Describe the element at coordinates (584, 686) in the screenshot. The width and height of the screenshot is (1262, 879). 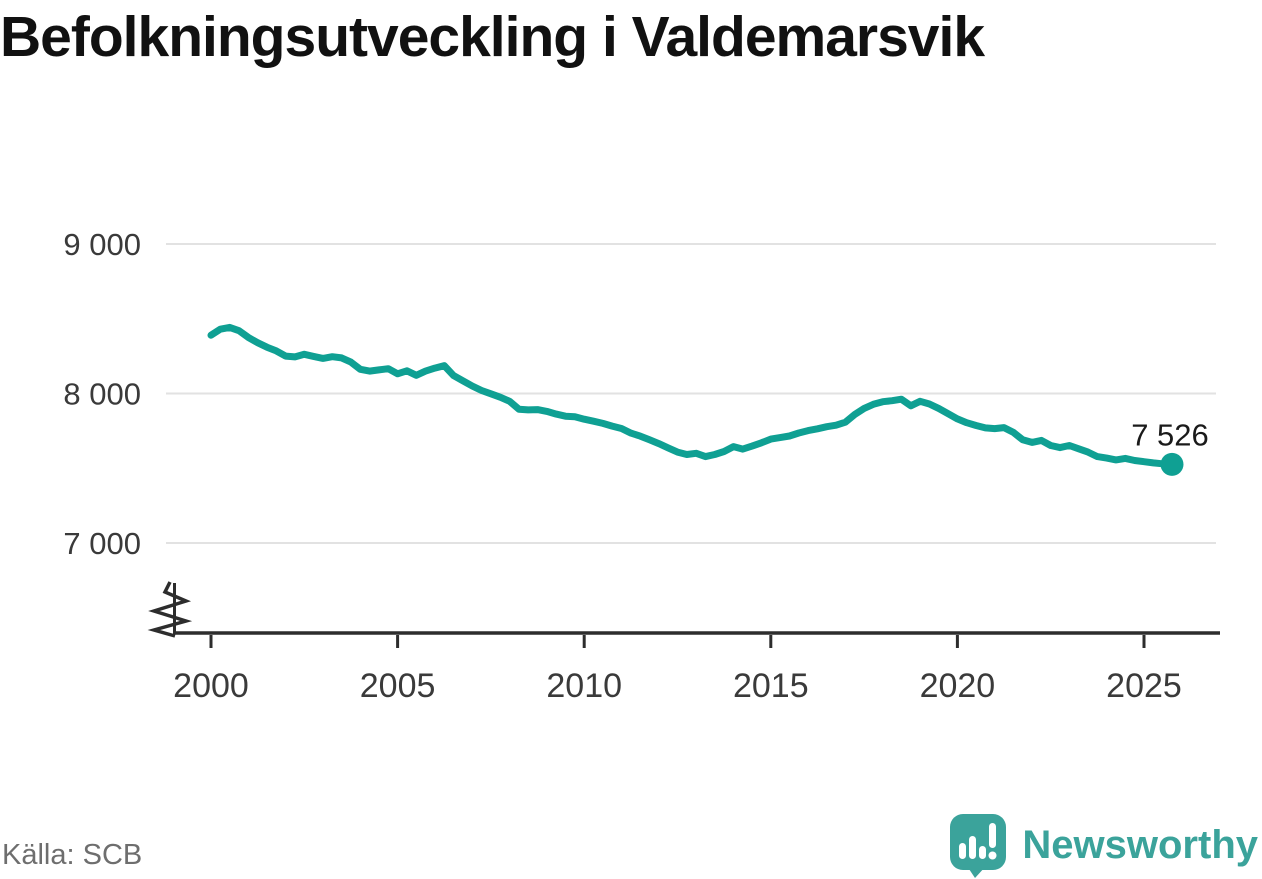
I see `x-tick-label: 2010` at that location.